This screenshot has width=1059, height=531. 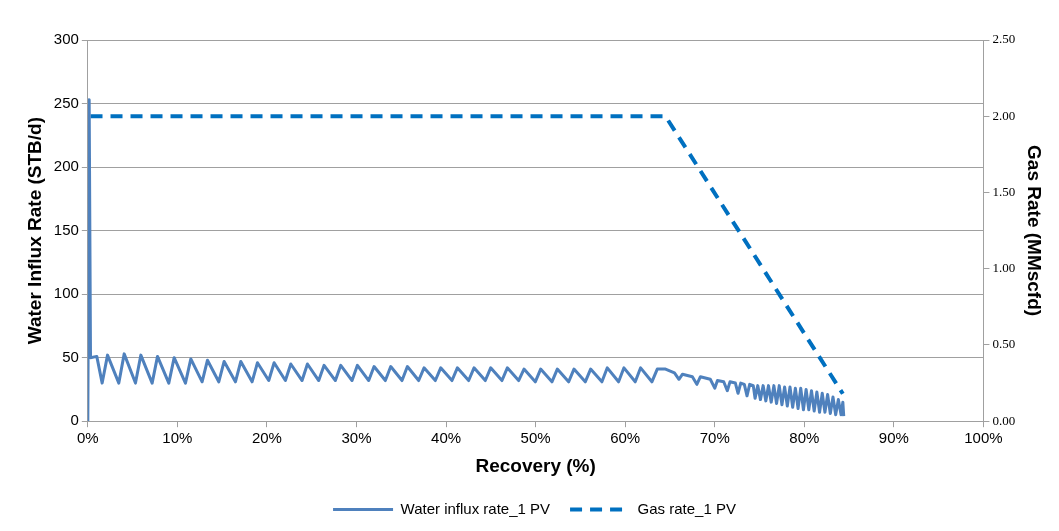 What do you see at coordinates (535, 438) in the screenshot?
I see `x-tick-label: 50%` at bounding box center [535, 438].